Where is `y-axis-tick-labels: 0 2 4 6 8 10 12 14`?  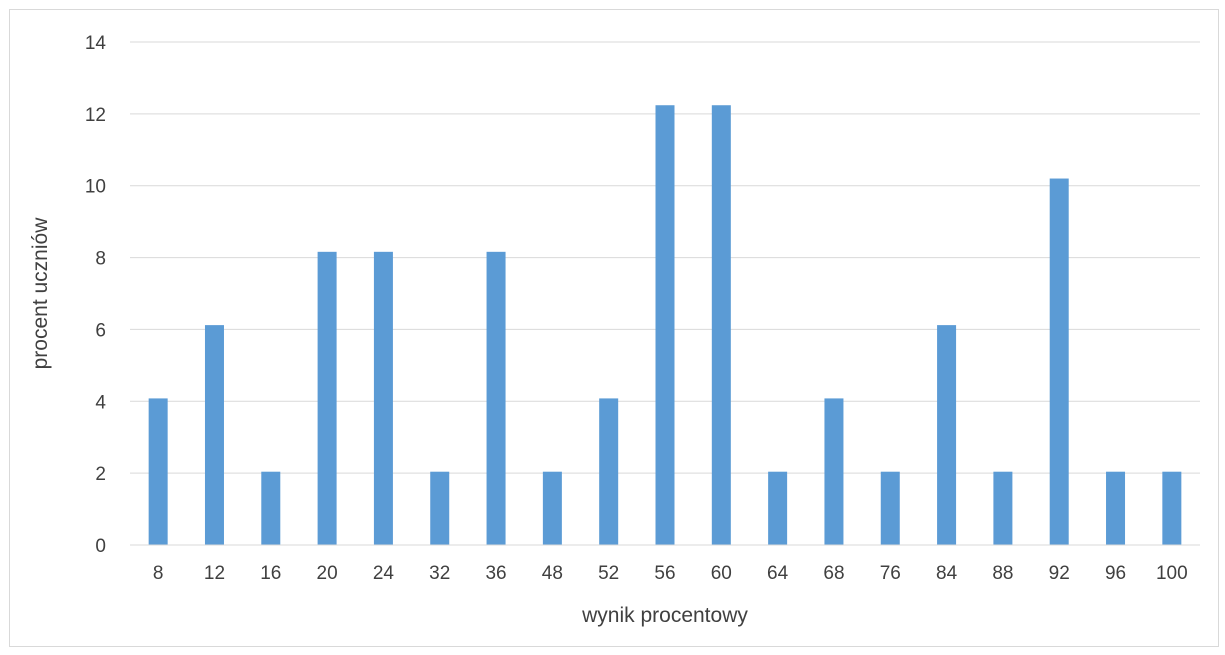
y-axis-tick-labels: 0 2 4 6 8 10 12 14 is located at coordinates (96, 295).